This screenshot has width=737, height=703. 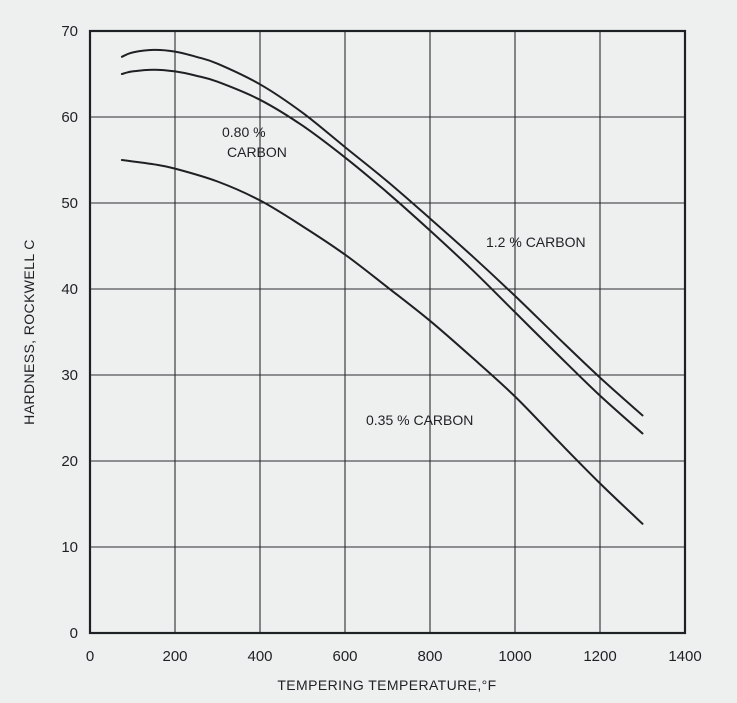 I want to click on label-0-80-carbon-line1: 0.80 %, so click(x=244, y=132).